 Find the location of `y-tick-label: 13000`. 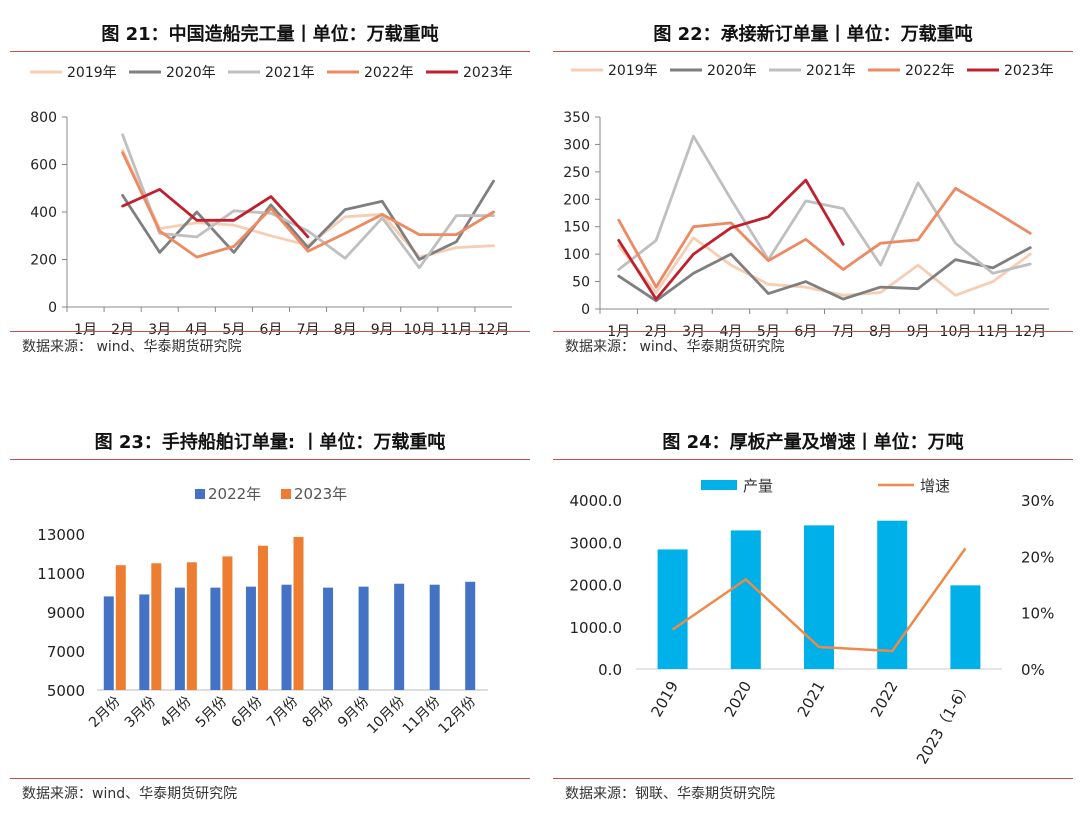

y-tick-label: 13000 is located at coordinates (61, 535).